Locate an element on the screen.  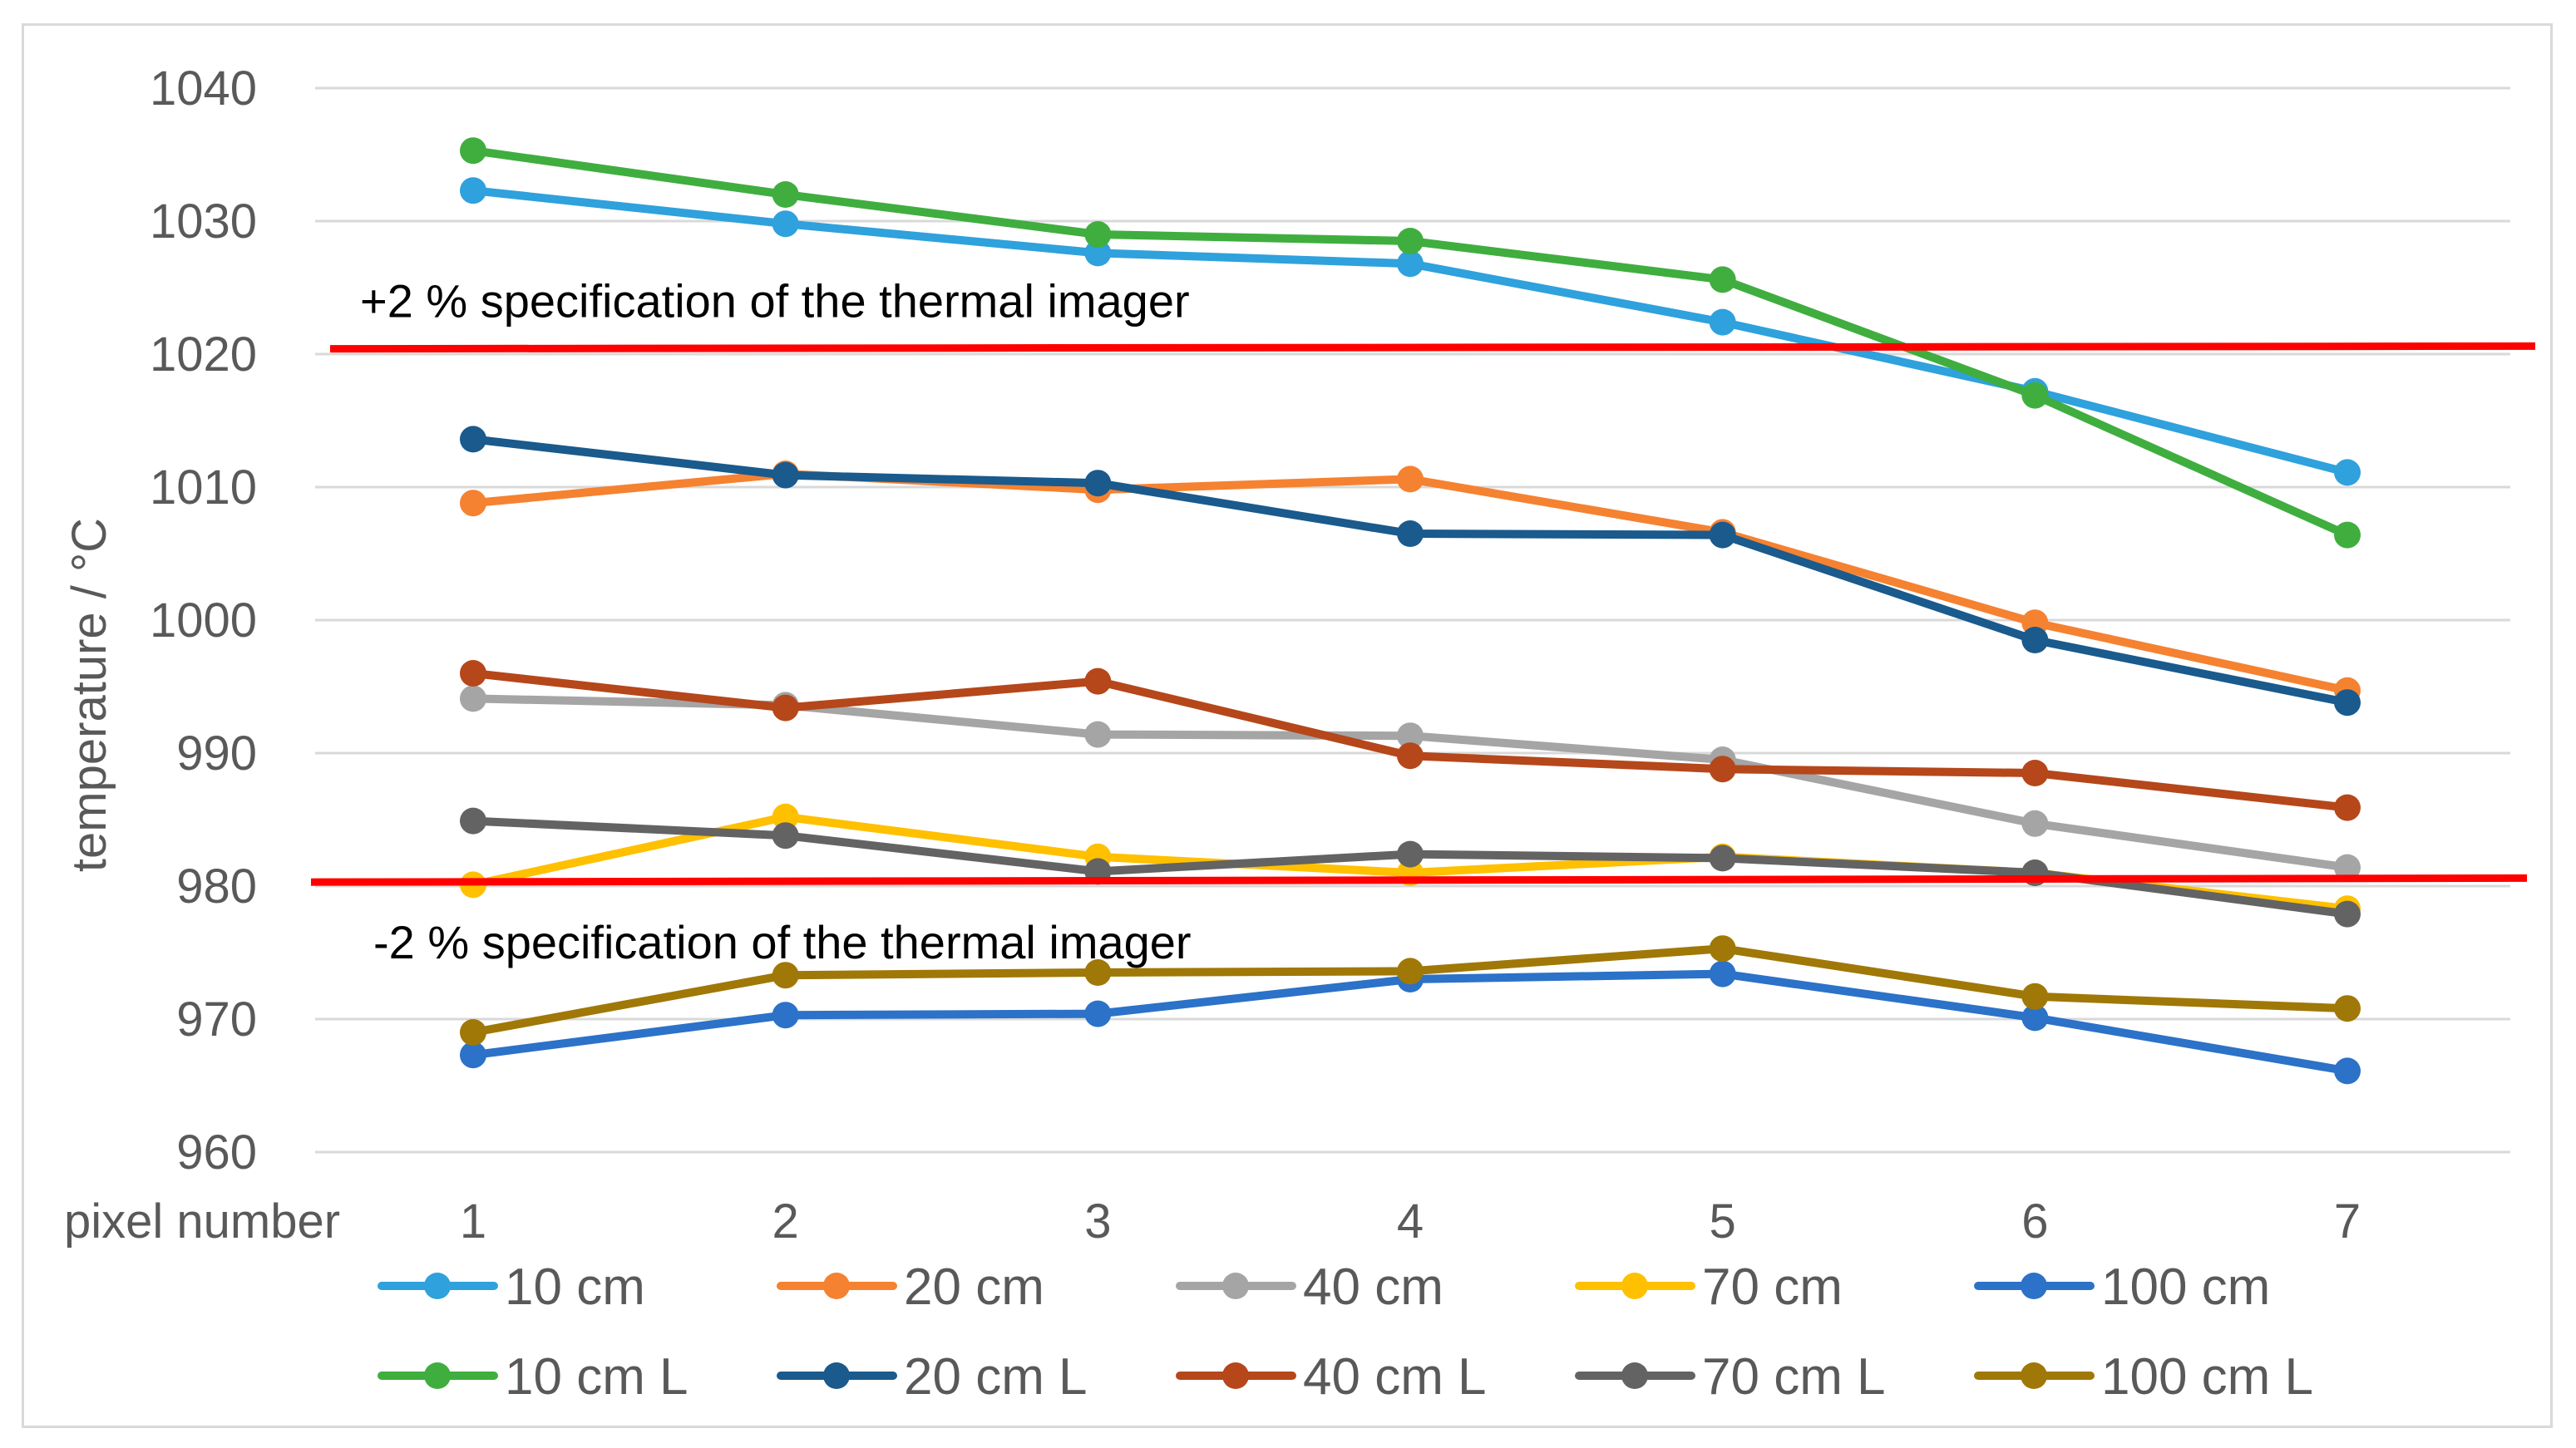
series-40-cm-l is located at coordinates (1410, 740).